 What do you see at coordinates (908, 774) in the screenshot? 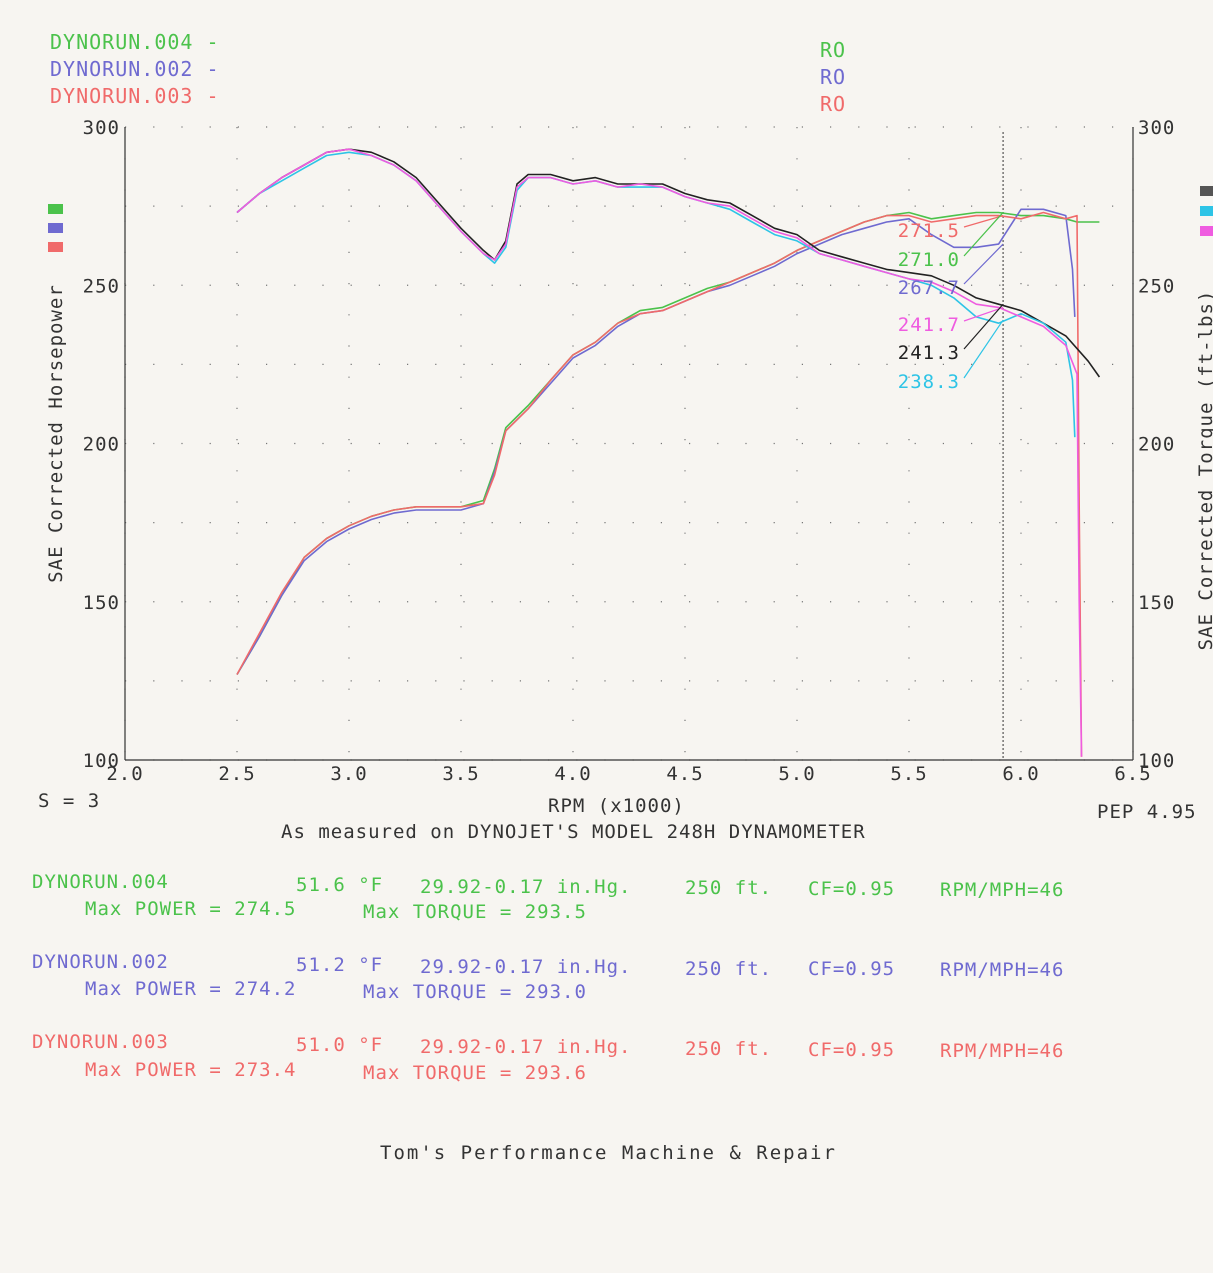
I see `x-tick-label: 5.5` at bounding box center [908, 774].